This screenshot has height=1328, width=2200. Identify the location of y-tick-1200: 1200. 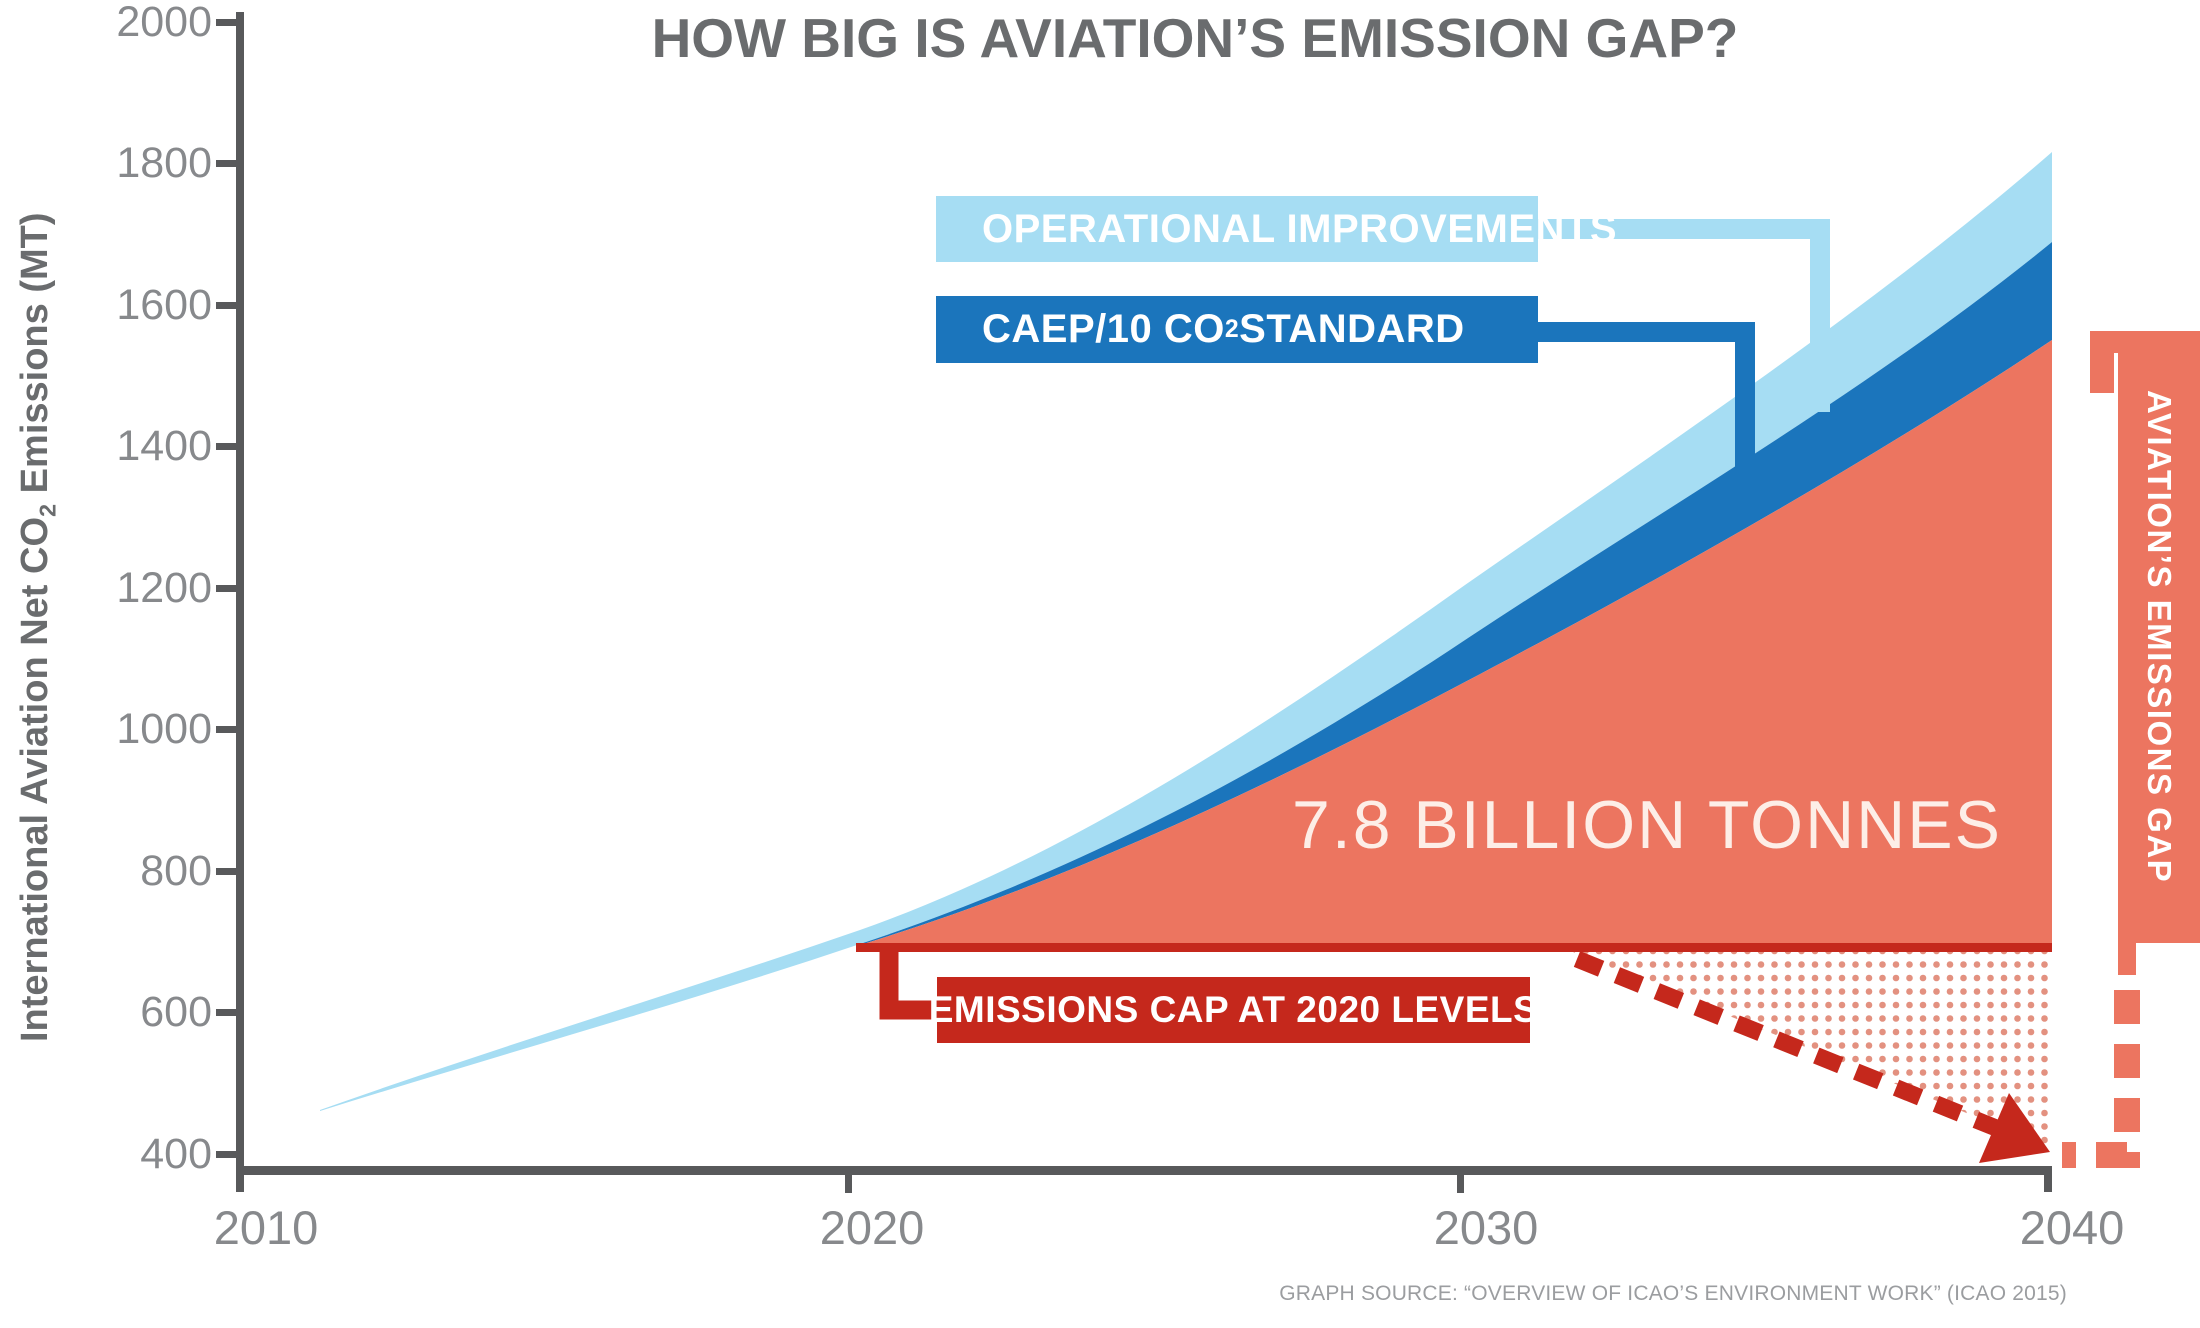
(164, 588).